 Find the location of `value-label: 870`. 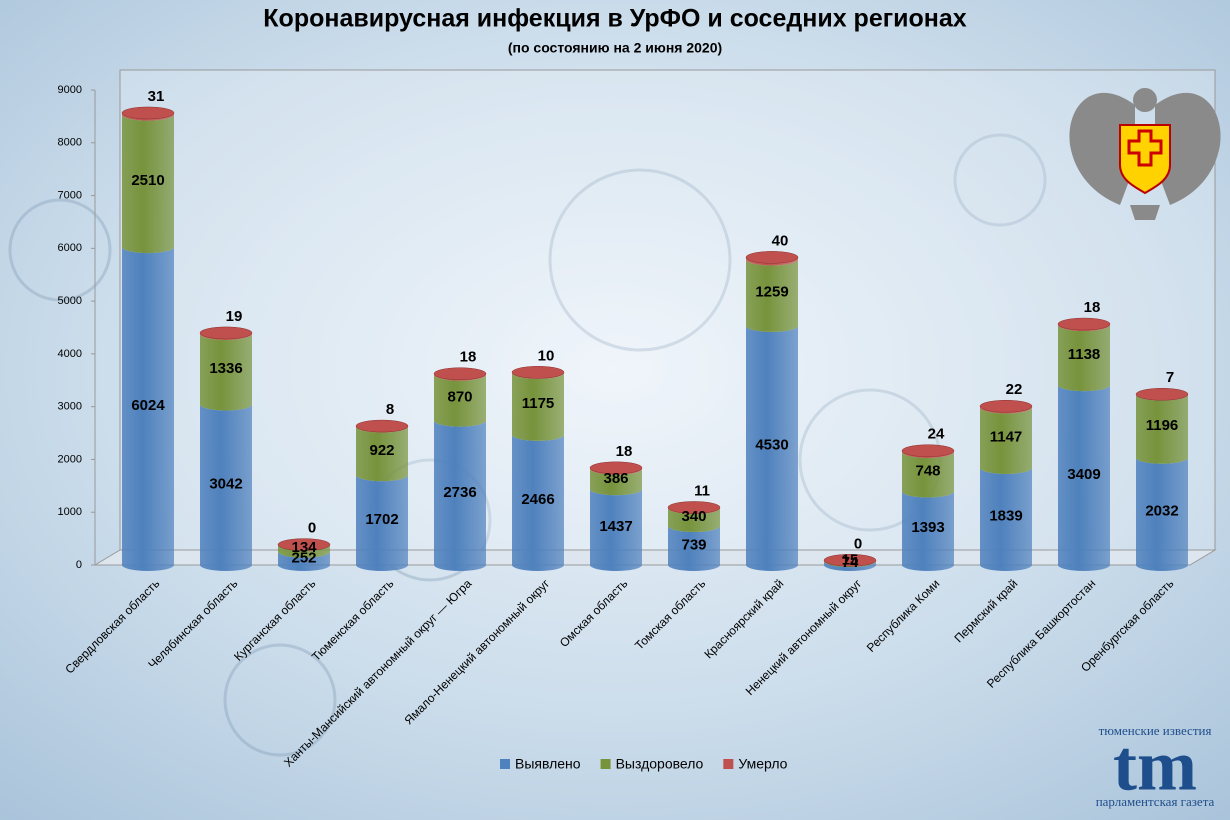

value-label: 870 is located at coordinates (459, 397).